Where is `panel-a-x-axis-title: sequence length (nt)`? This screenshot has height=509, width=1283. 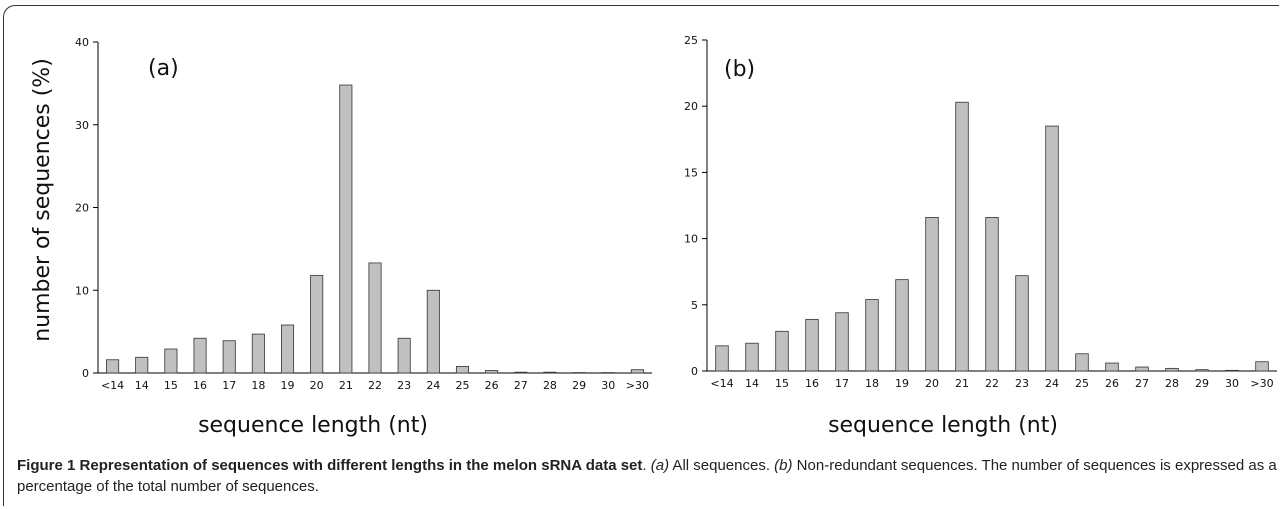 panel-a-x-axis-title: sequence length (nt) is located at coordinates (313, 425).